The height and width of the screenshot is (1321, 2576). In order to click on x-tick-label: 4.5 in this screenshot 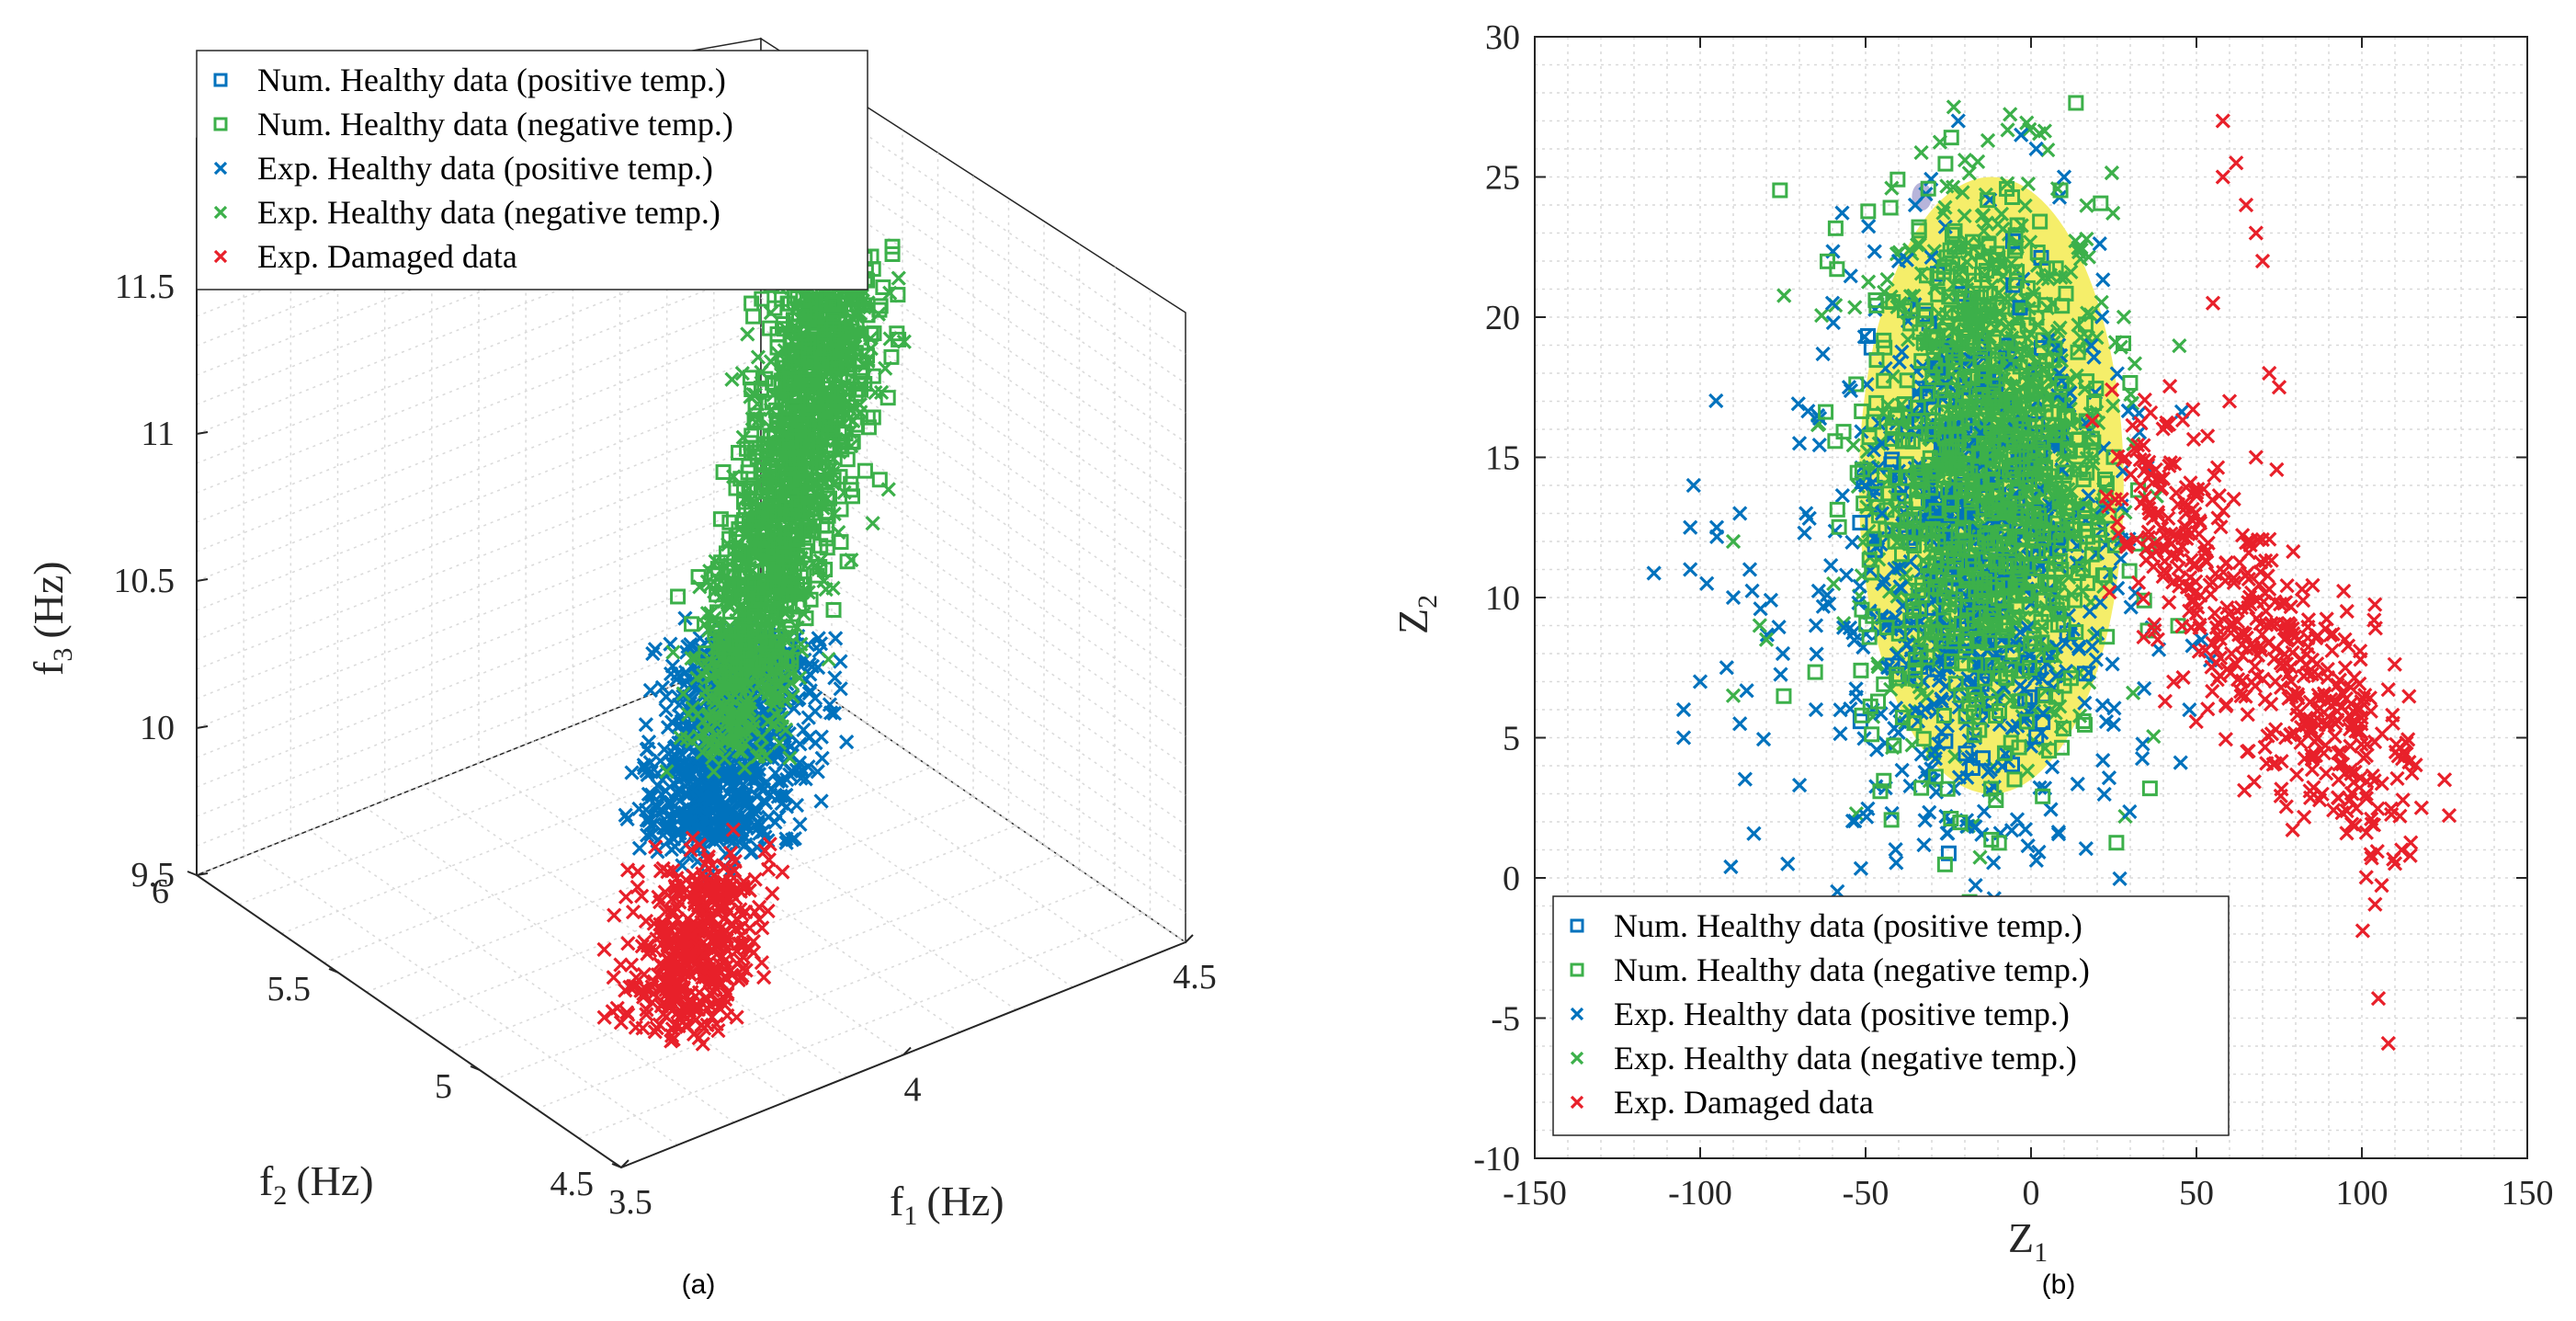, I will do `click(1195, 977)`.